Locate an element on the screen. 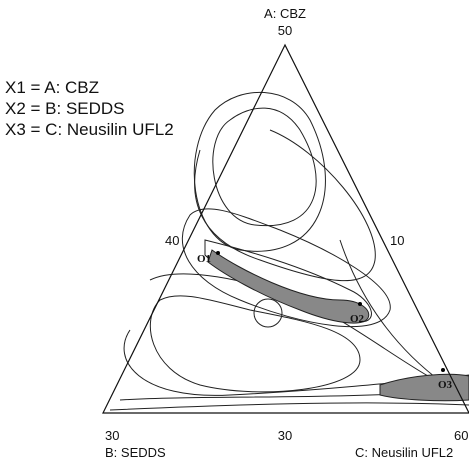 The height and width of the screenshot is (463, 469). vertex-value: 60 is located at coordinates (461, 435).